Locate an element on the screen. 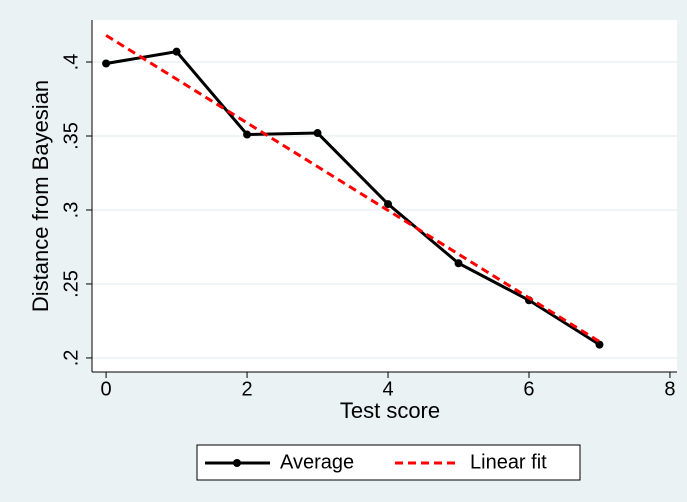  y-axis-label: Distance from Bayesian is located at coordinates (40, 196).